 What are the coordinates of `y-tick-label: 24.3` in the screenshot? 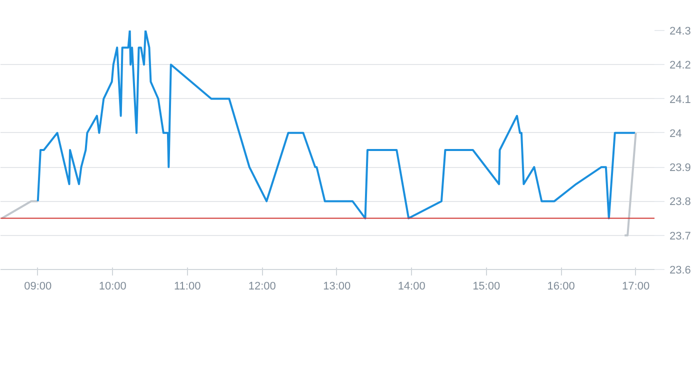 It's located at (680, 32).